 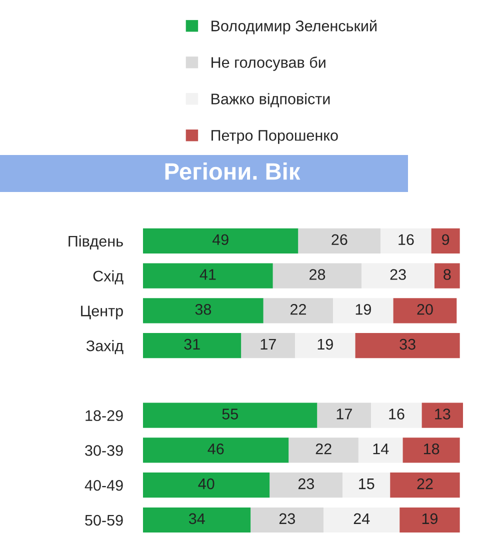 I want to click on y-tick-label: Південь, so click(x=95, y=242).